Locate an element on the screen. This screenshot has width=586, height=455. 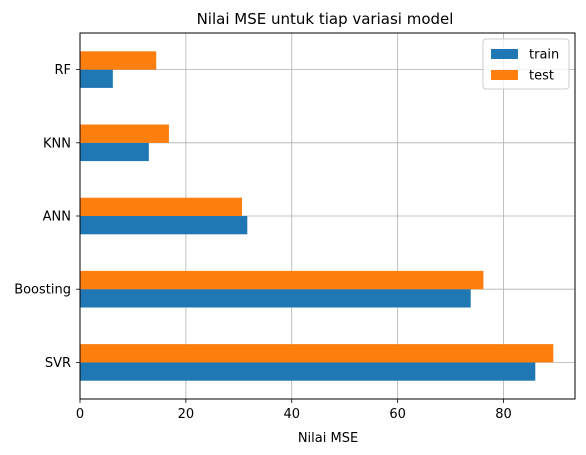
y-tick-label: KNN is located at coordinates (57, 143).